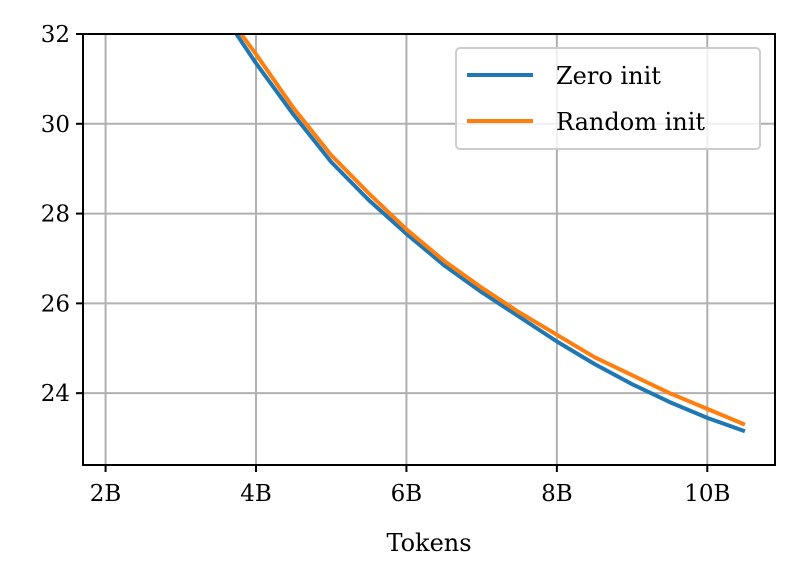  Describe the element at coordinates (707, 494) in the screenshot. I see `x-tick-label: 10B` at that location.